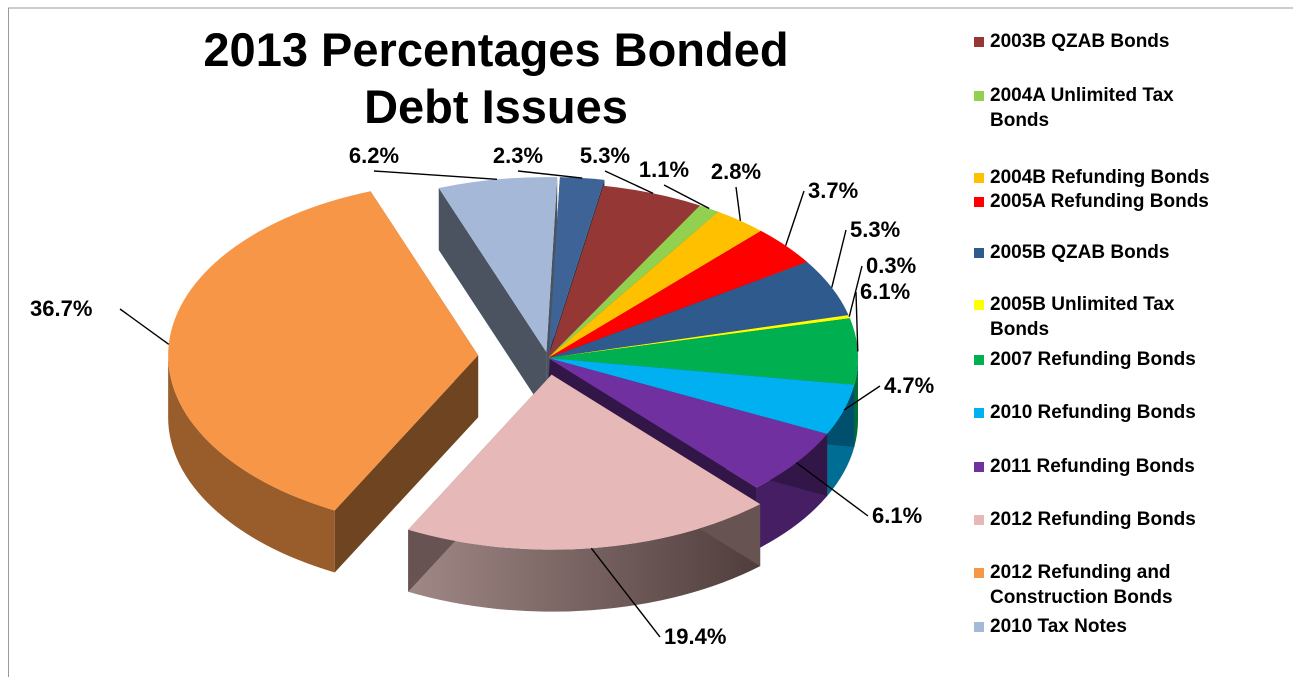  What do you see at coordinates (1100, 177) in the screenshot?
I see `legend-label-2004b-refunding-bonds: 2004B Refunding Bonds` at bounding box center [1100, 177].